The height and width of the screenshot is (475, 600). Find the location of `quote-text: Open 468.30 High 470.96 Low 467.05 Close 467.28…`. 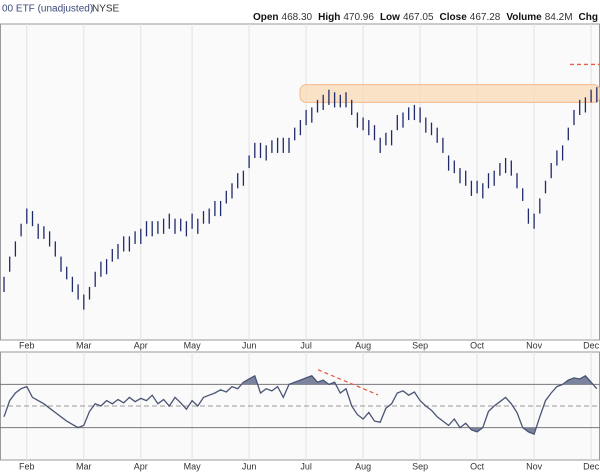

quote-text: Open 468.30 High 470.96 Low 467.05 Close 467.28… is located at coordinates (425, 17).